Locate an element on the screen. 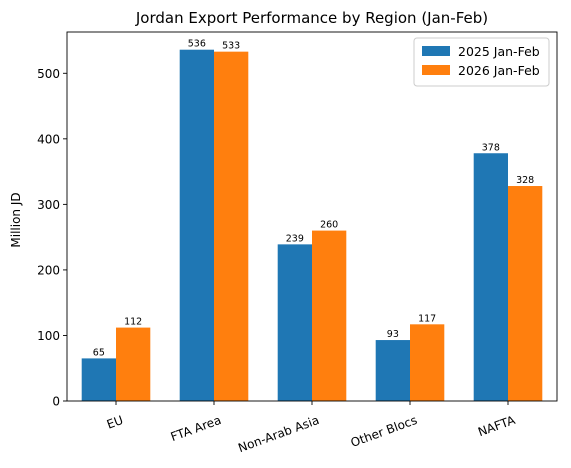 Image resolution: width=571 pixels, height=468 pixels. x-tick-label: Non-Arab Asia is located at coordinates (278, 434).